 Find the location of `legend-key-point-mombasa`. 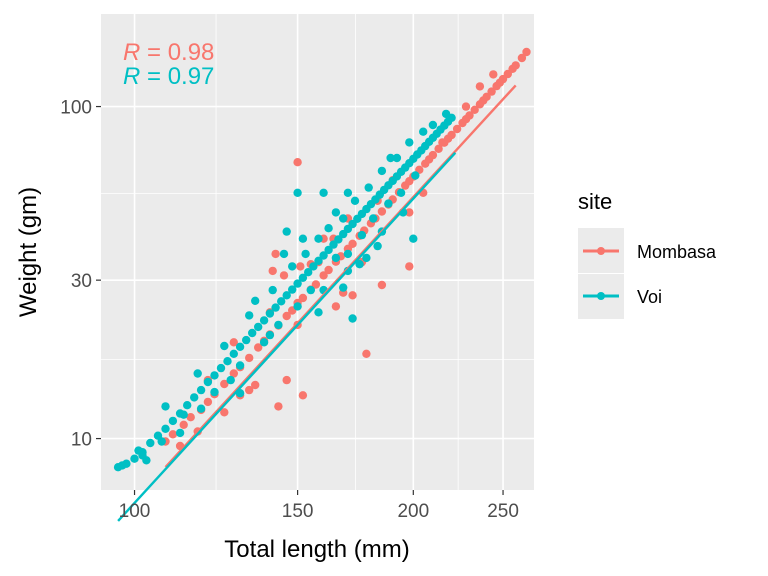

legend-key-point-mombasa is located at coordinates (601, 251).